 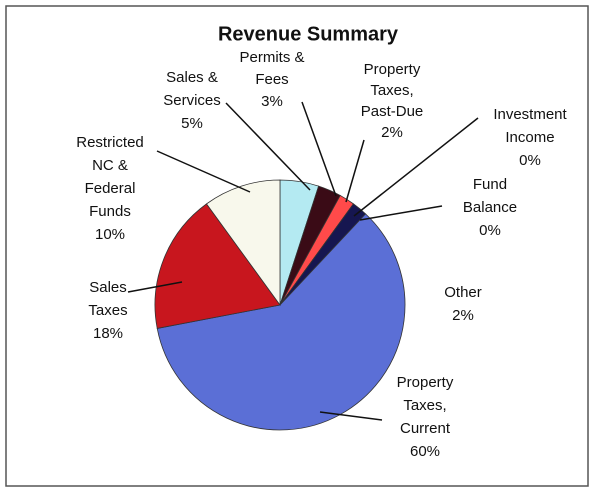 What do you see at coordinates (529, 137) in the screenshot?
I see `slice-label: Income` at bounding box center [529, 137].